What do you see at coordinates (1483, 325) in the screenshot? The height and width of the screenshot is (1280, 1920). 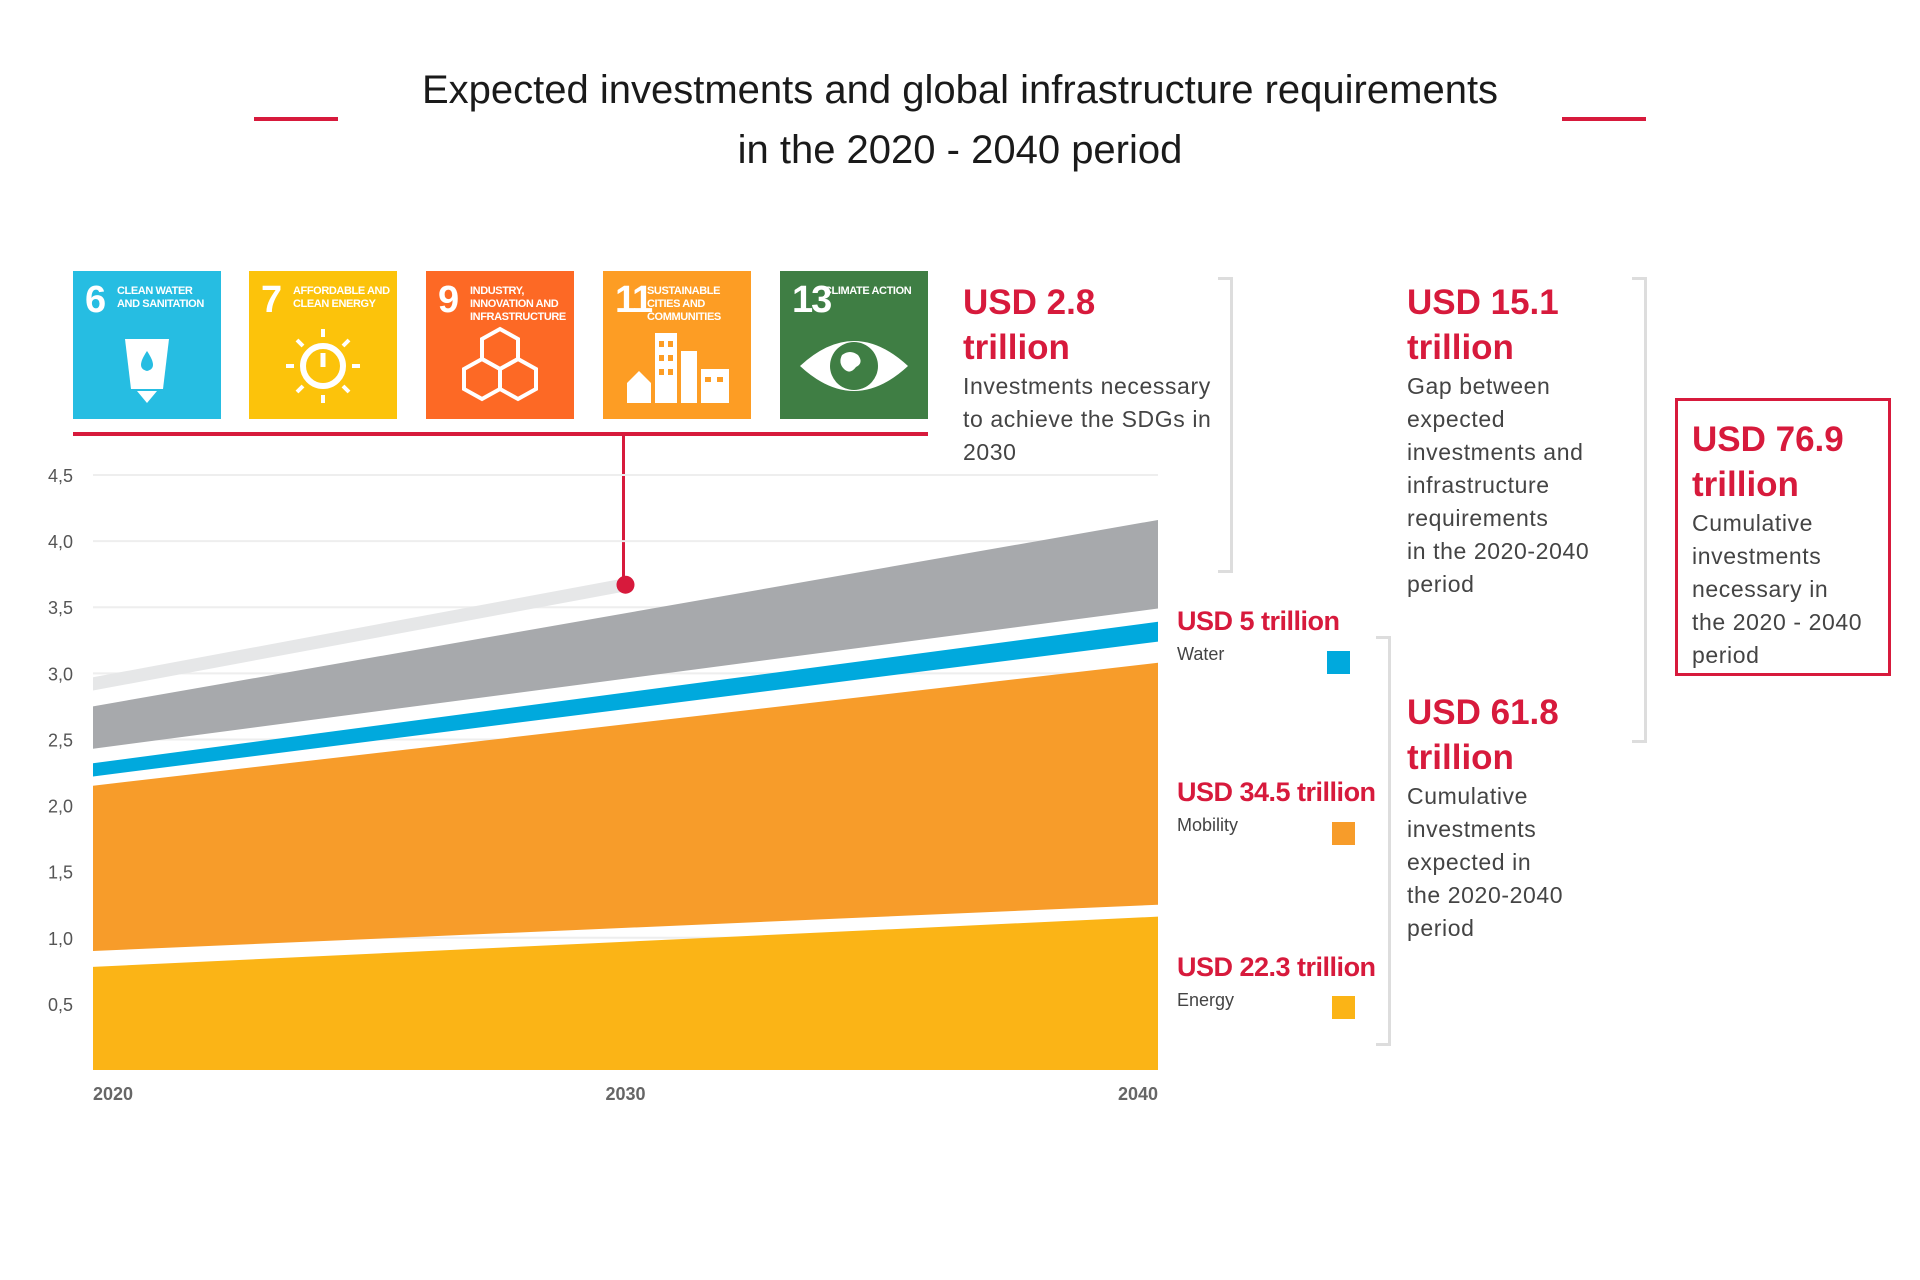 I see `gap-value: USD 15.1 trillion` at bounding box center [1483, 325].